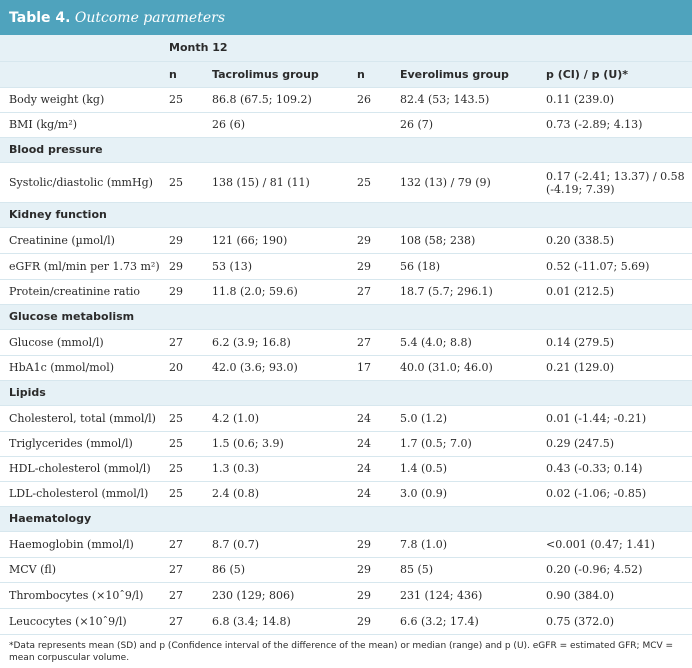 This screenshot has height=668, width=692. What do you see at coordinates (378, 100) in the screenshot?
I see `n-everolimus: 26` at bounding box center [378, 100].